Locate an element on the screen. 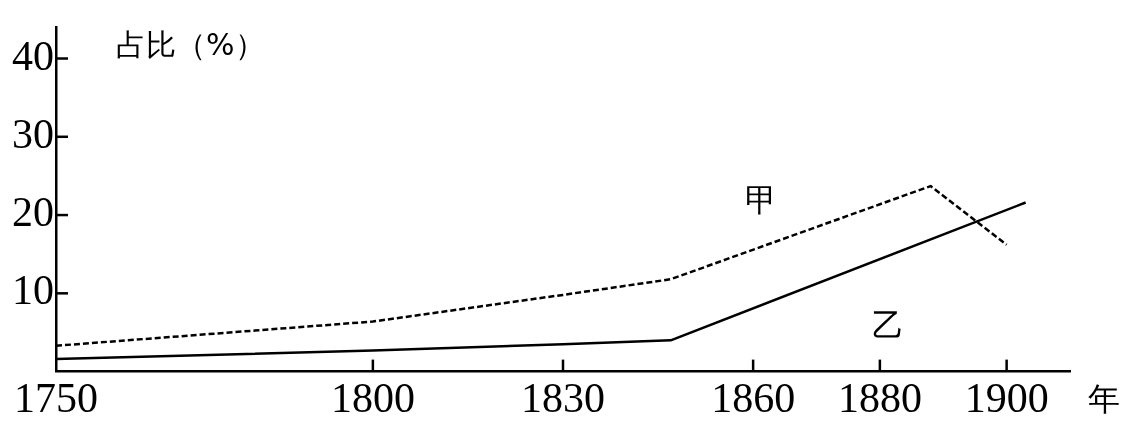 The height and width of the screenshot is (440, 1140). x-tick-label: 1860 is located at coordinates (753, 397).